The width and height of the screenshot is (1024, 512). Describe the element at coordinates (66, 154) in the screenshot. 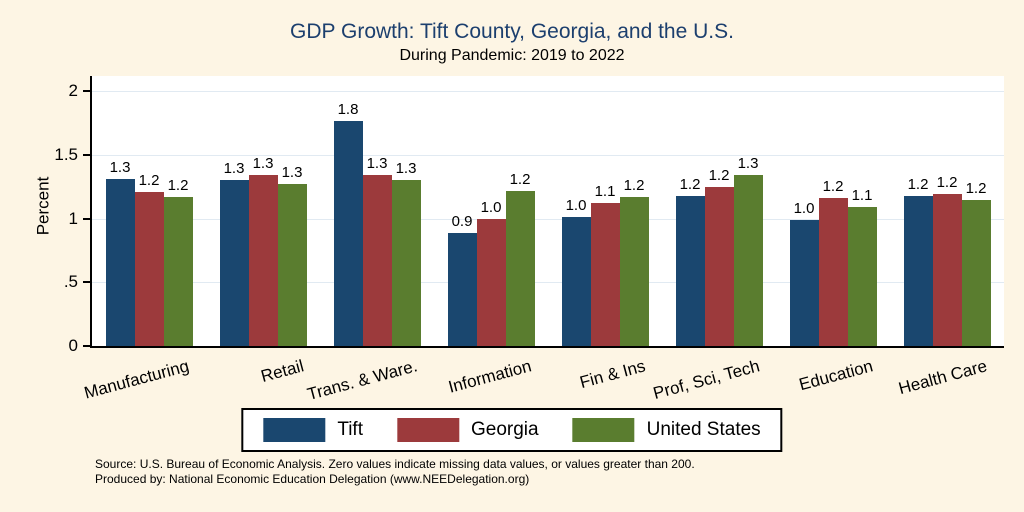

I see `y-tick-label: 1.5` at that location.